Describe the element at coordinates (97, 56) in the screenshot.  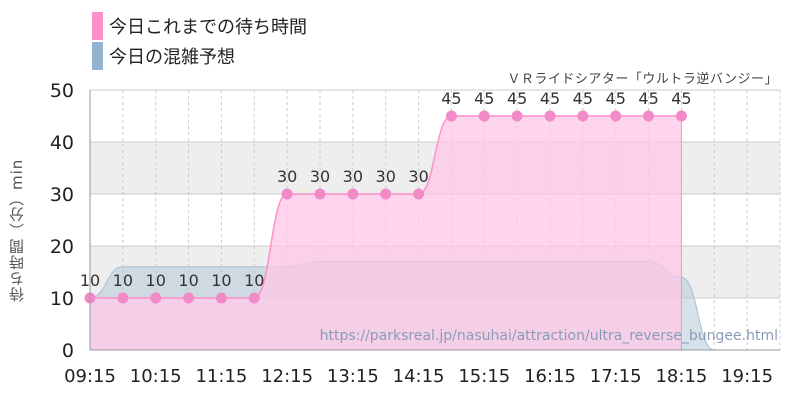
I see `legend-swatch-forecast` at that location.